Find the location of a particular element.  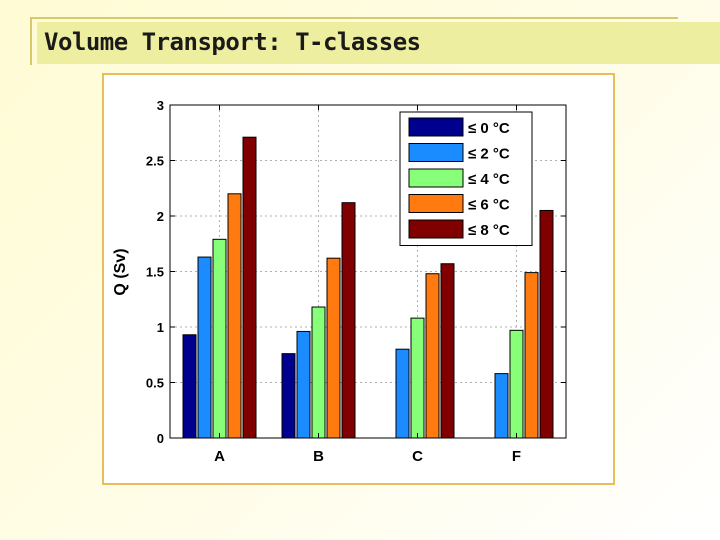

x-tick-label: C is located at coordinates (417, 456).